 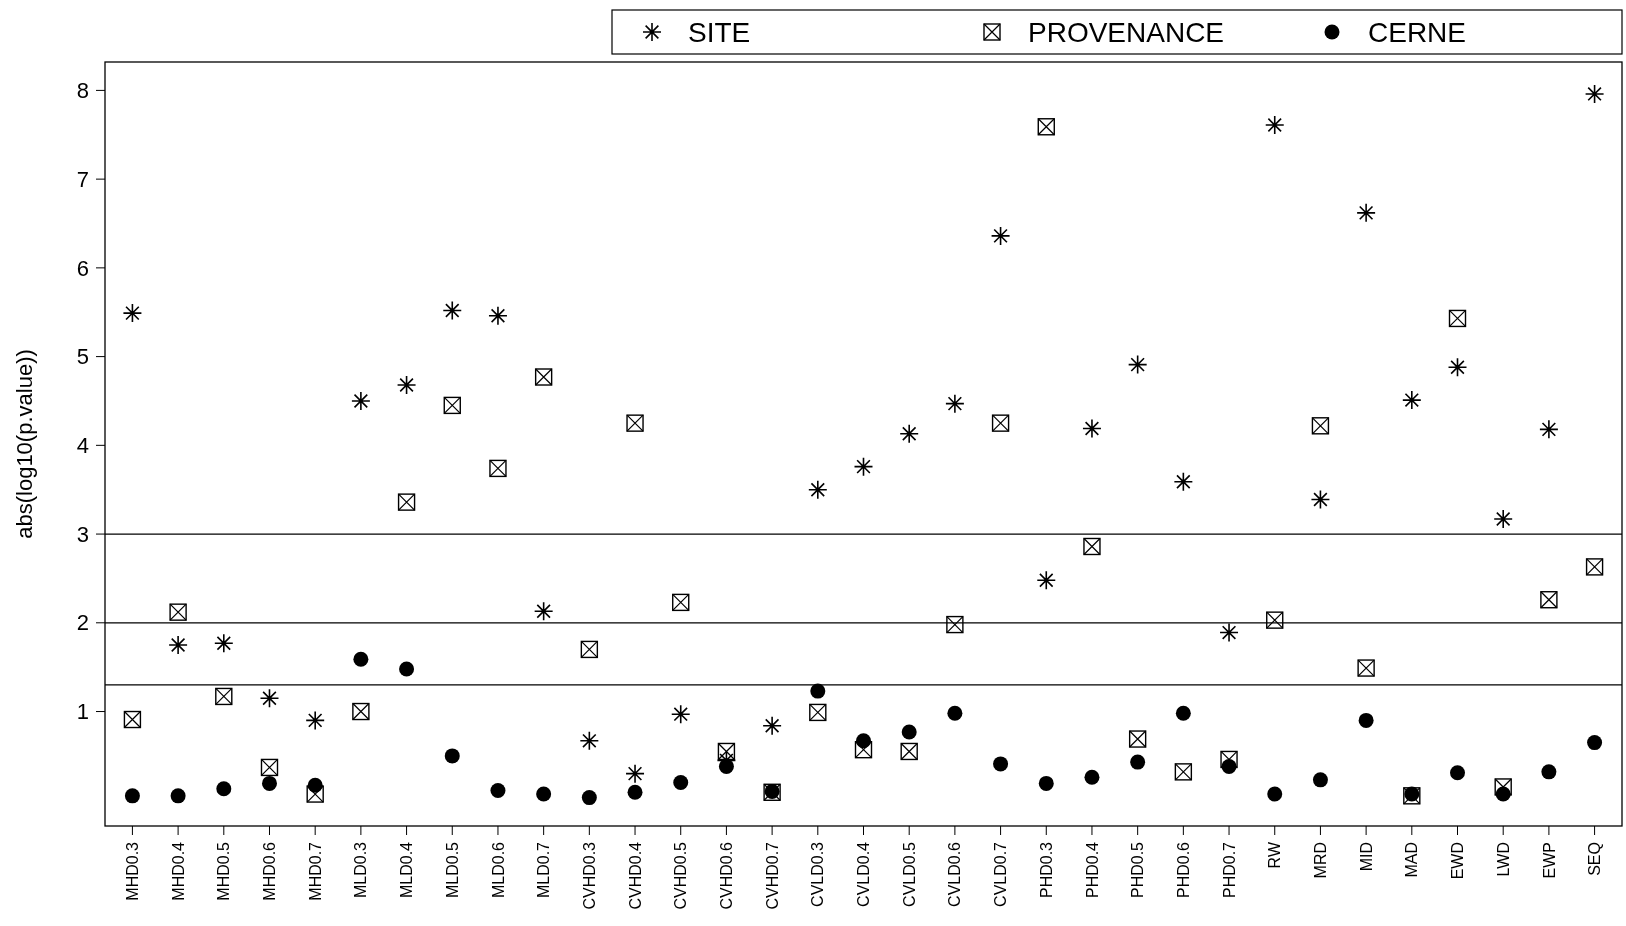 I want to click on x-tick-label: SEQ, so click(x=1595, y=859).